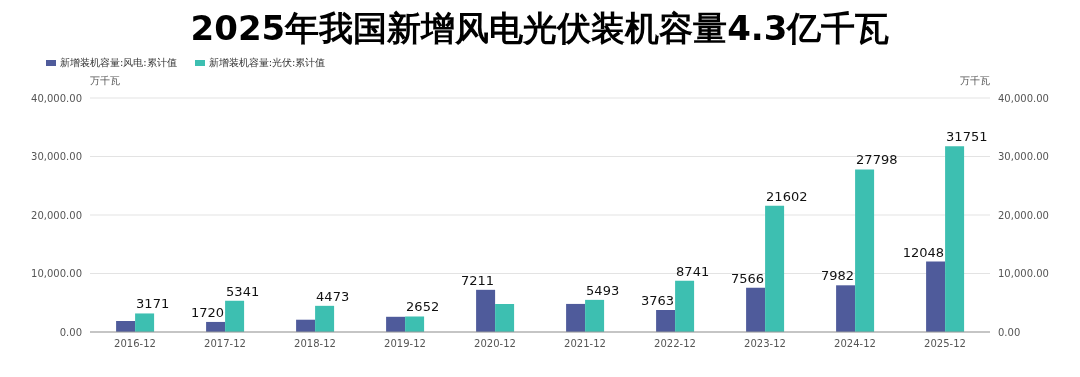 This screenshot has width=1080, height=377. What do you see at coordinates (540, 28) in the screenshot?
I see `chart-title: 2025年我国新增风电光伏装机容量4.3亿千瓦` at bounding box center [540, 28].